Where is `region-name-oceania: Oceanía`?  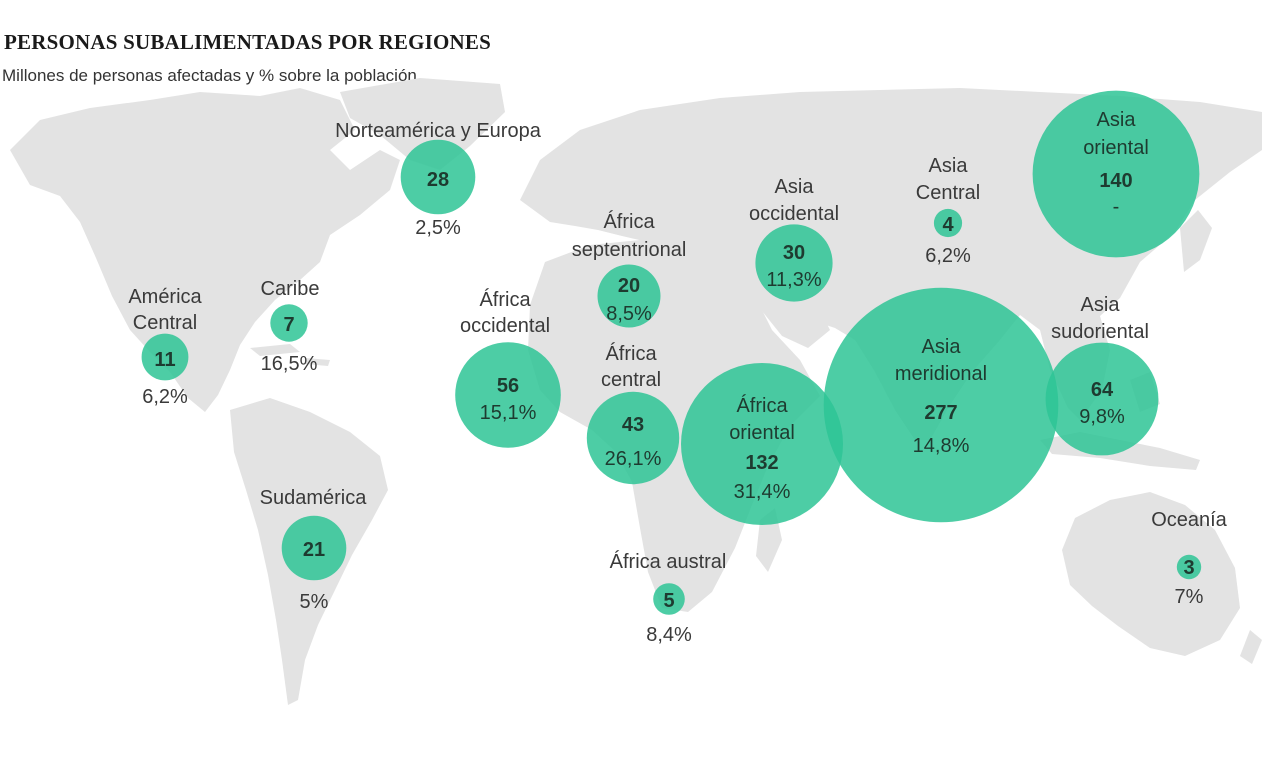
region-name-oceania: Oceanía is located at coordinates (1189, 520).